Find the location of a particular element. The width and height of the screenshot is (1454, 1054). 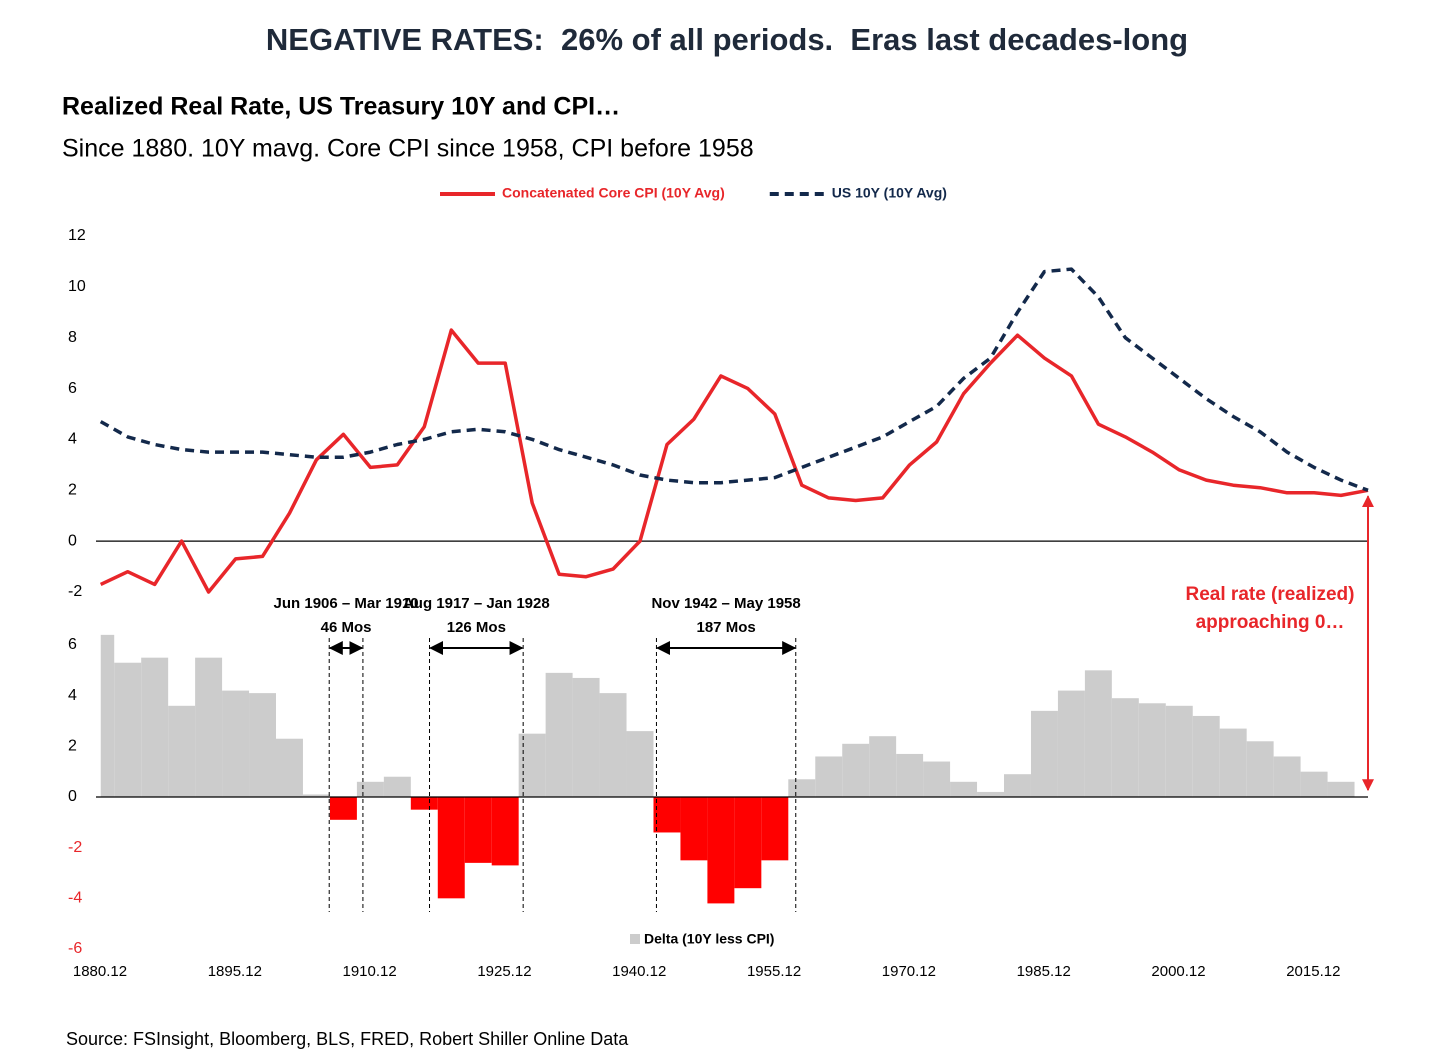

x-tick-label: 1955.12 is located at coordinates (774, 971).